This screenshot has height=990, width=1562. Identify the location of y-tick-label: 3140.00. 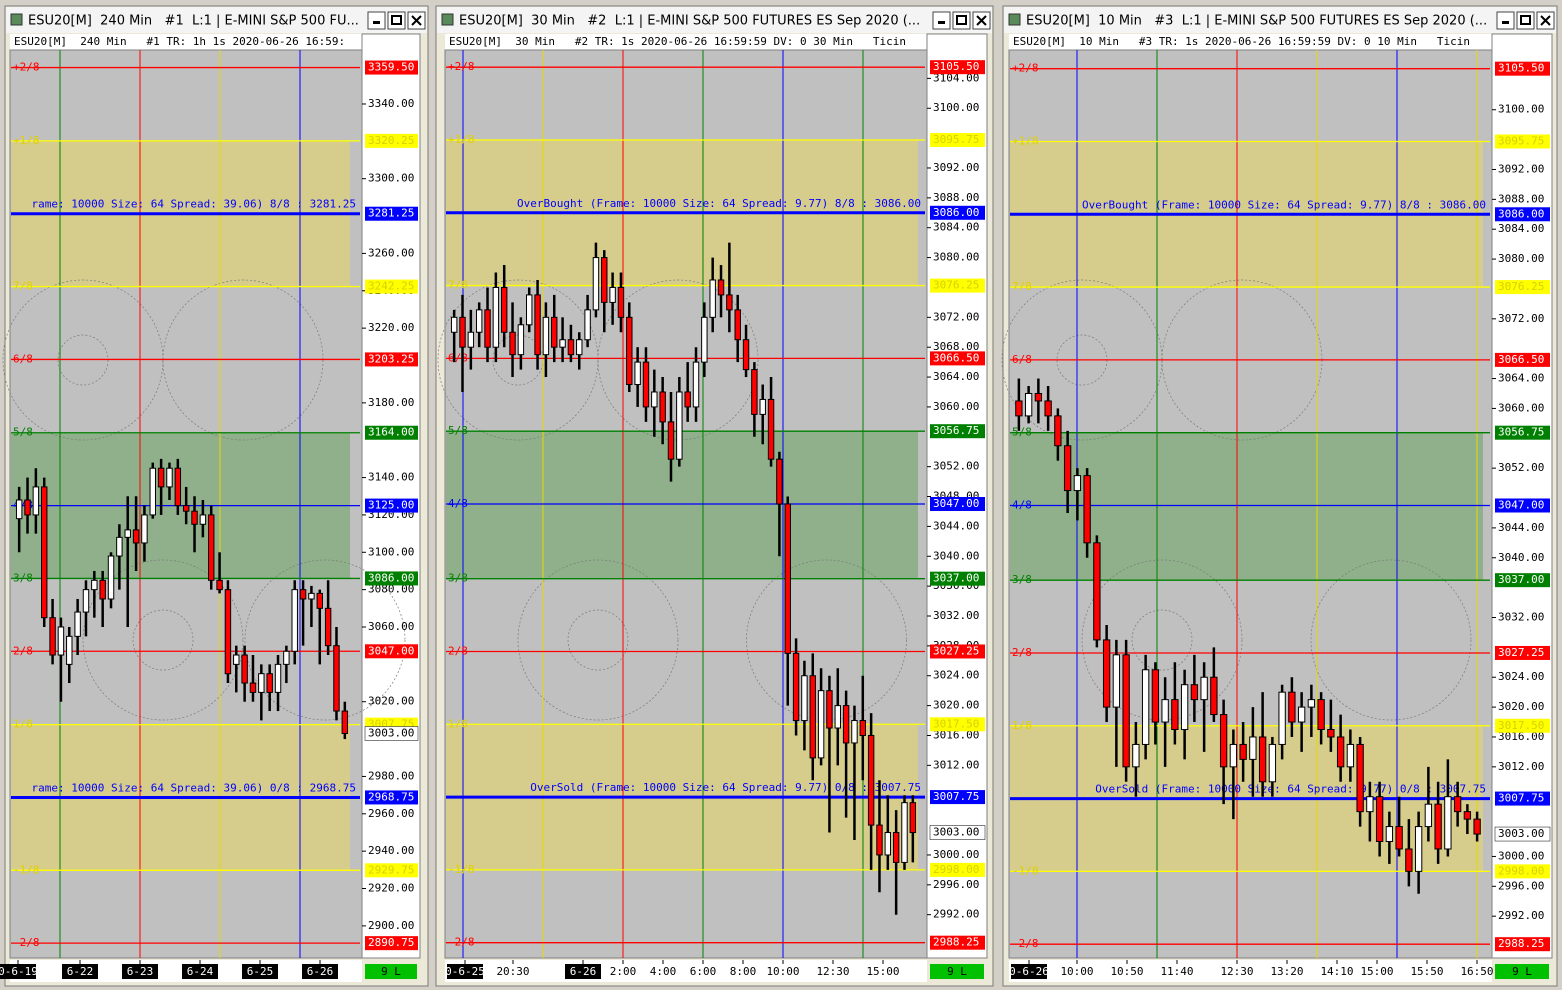
(391, 477).